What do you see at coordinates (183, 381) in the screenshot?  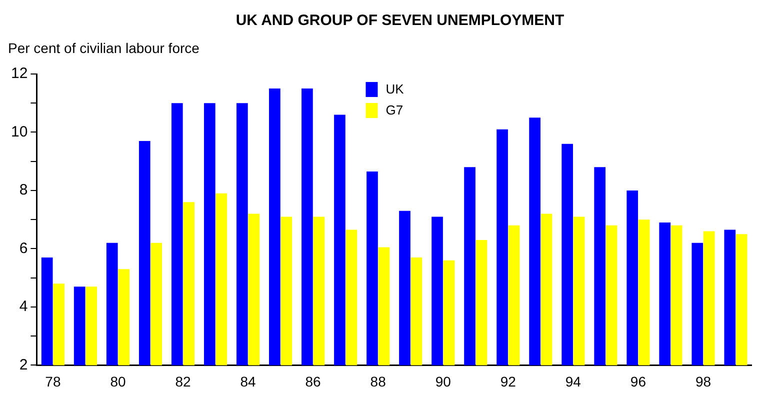 I see `x-tick-label: 82` at bounding box center [183, 381].